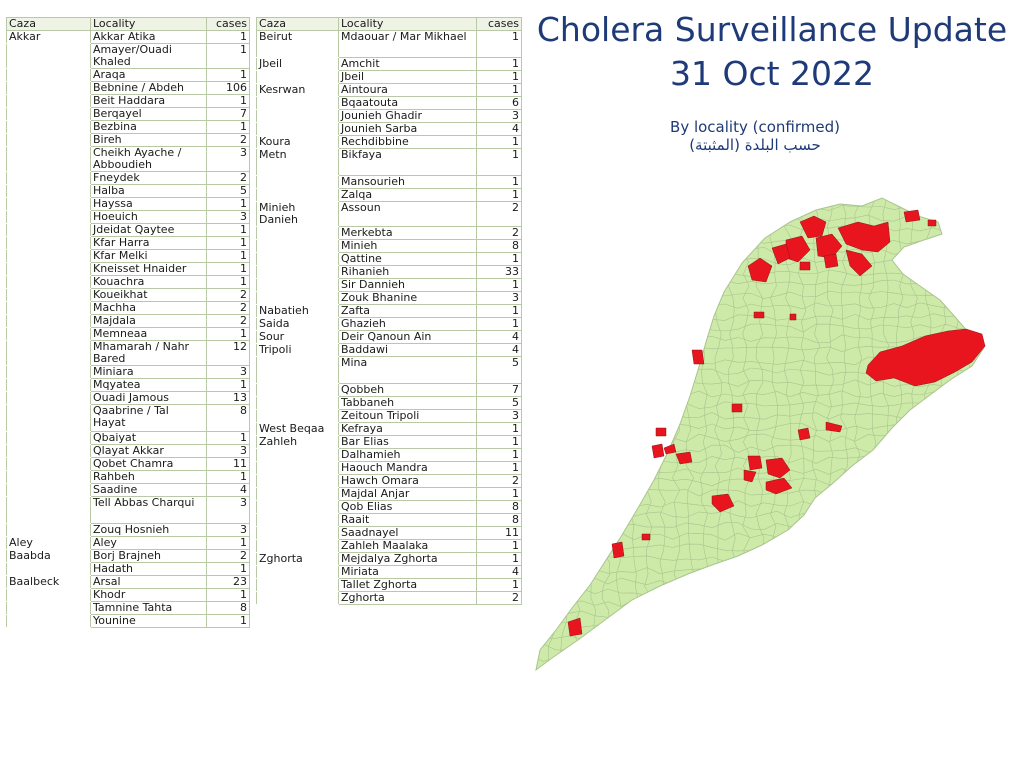 This screenshot has width=1024, height=780. I want to click on table-row: Rahbeh 1, so click(128, 477).